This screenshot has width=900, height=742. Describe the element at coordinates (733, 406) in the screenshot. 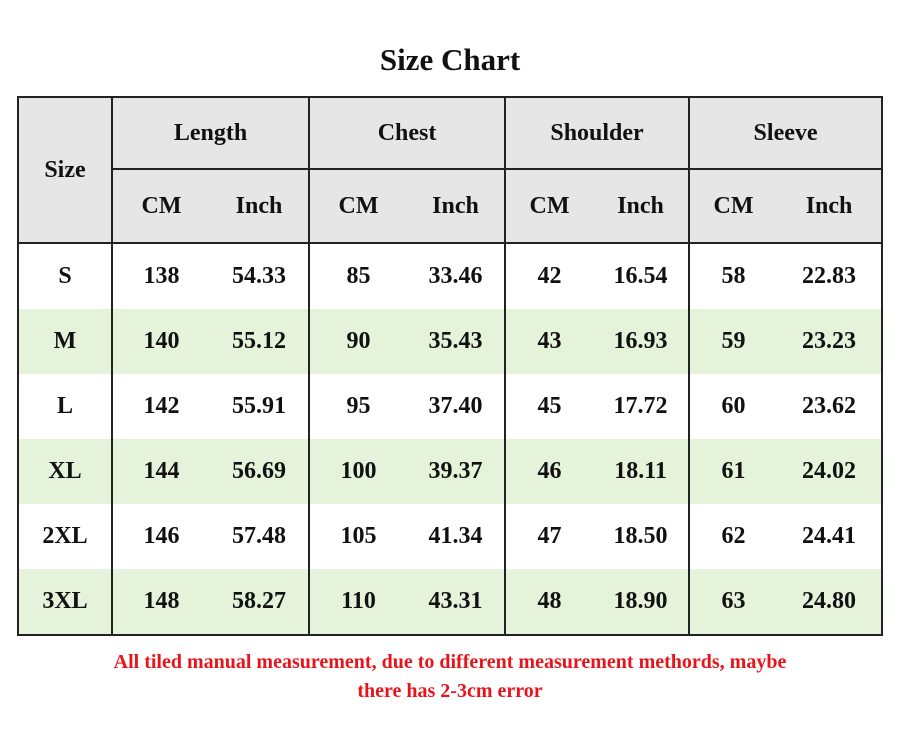

I see `sleeve-cm-cell: 60` at that location.